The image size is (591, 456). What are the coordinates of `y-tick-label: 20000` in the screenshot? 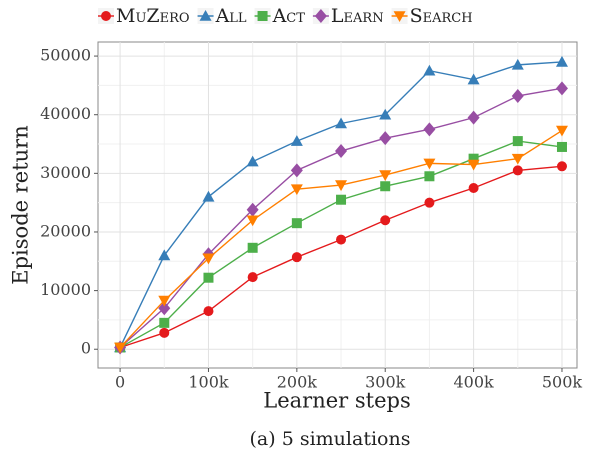 It's located at (65, 230).